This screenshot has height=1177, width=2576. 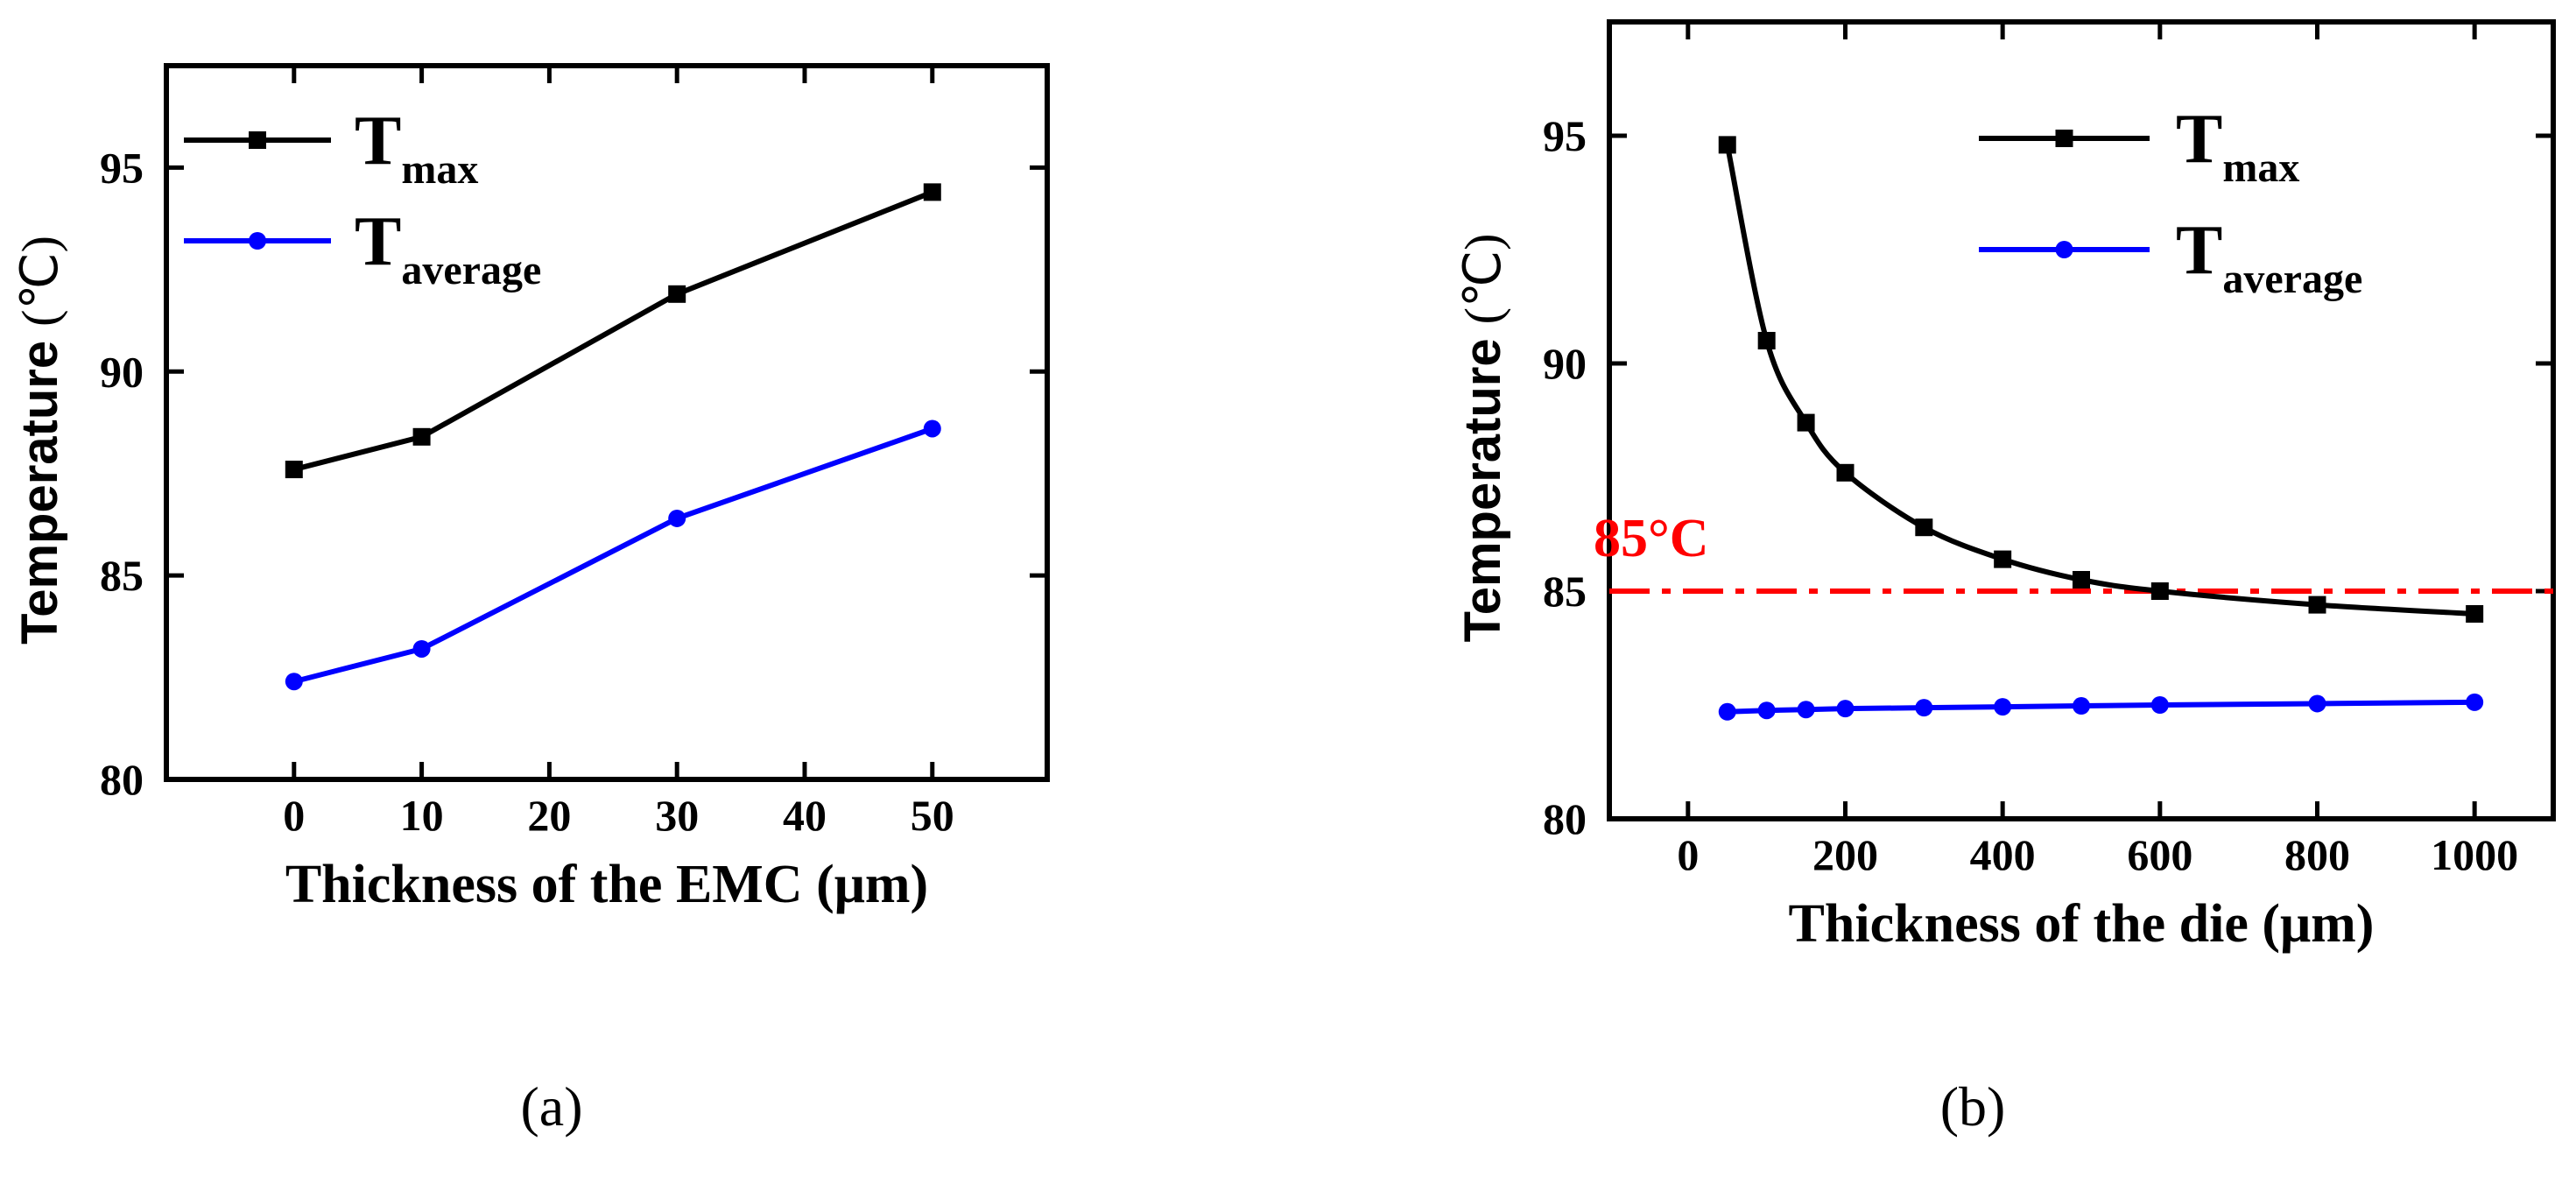 I want to click on x-tick-label: 800, so click(x=2317, y=854).